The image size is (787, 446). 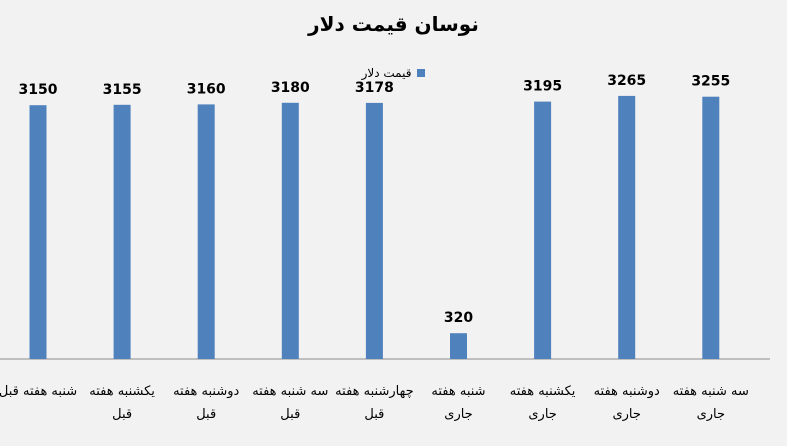 I want to click on data-label-2: 3160, so click(x=206, y=89).